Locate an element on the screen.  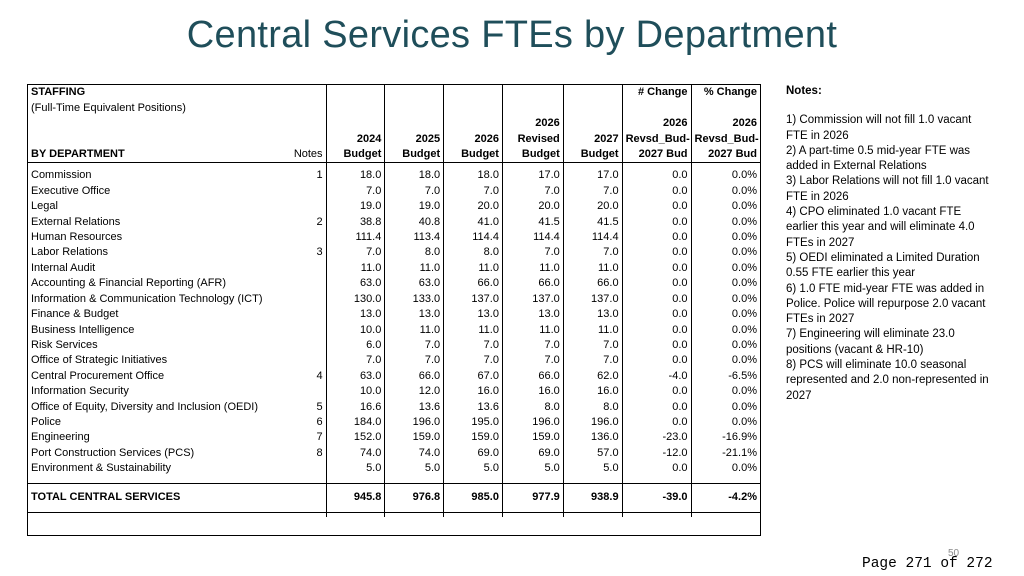
note-ref: 4 is located at coordinates (319, 375).